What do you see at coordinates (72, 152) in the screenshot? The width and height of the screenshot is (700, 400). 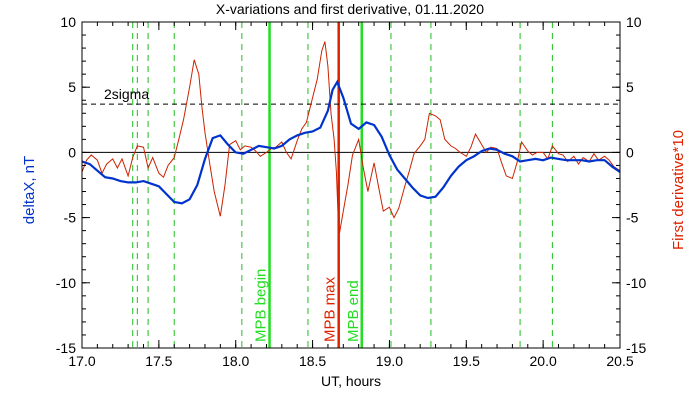 I see `y-tick-label-3: 0` at bounding box center [72, 152].